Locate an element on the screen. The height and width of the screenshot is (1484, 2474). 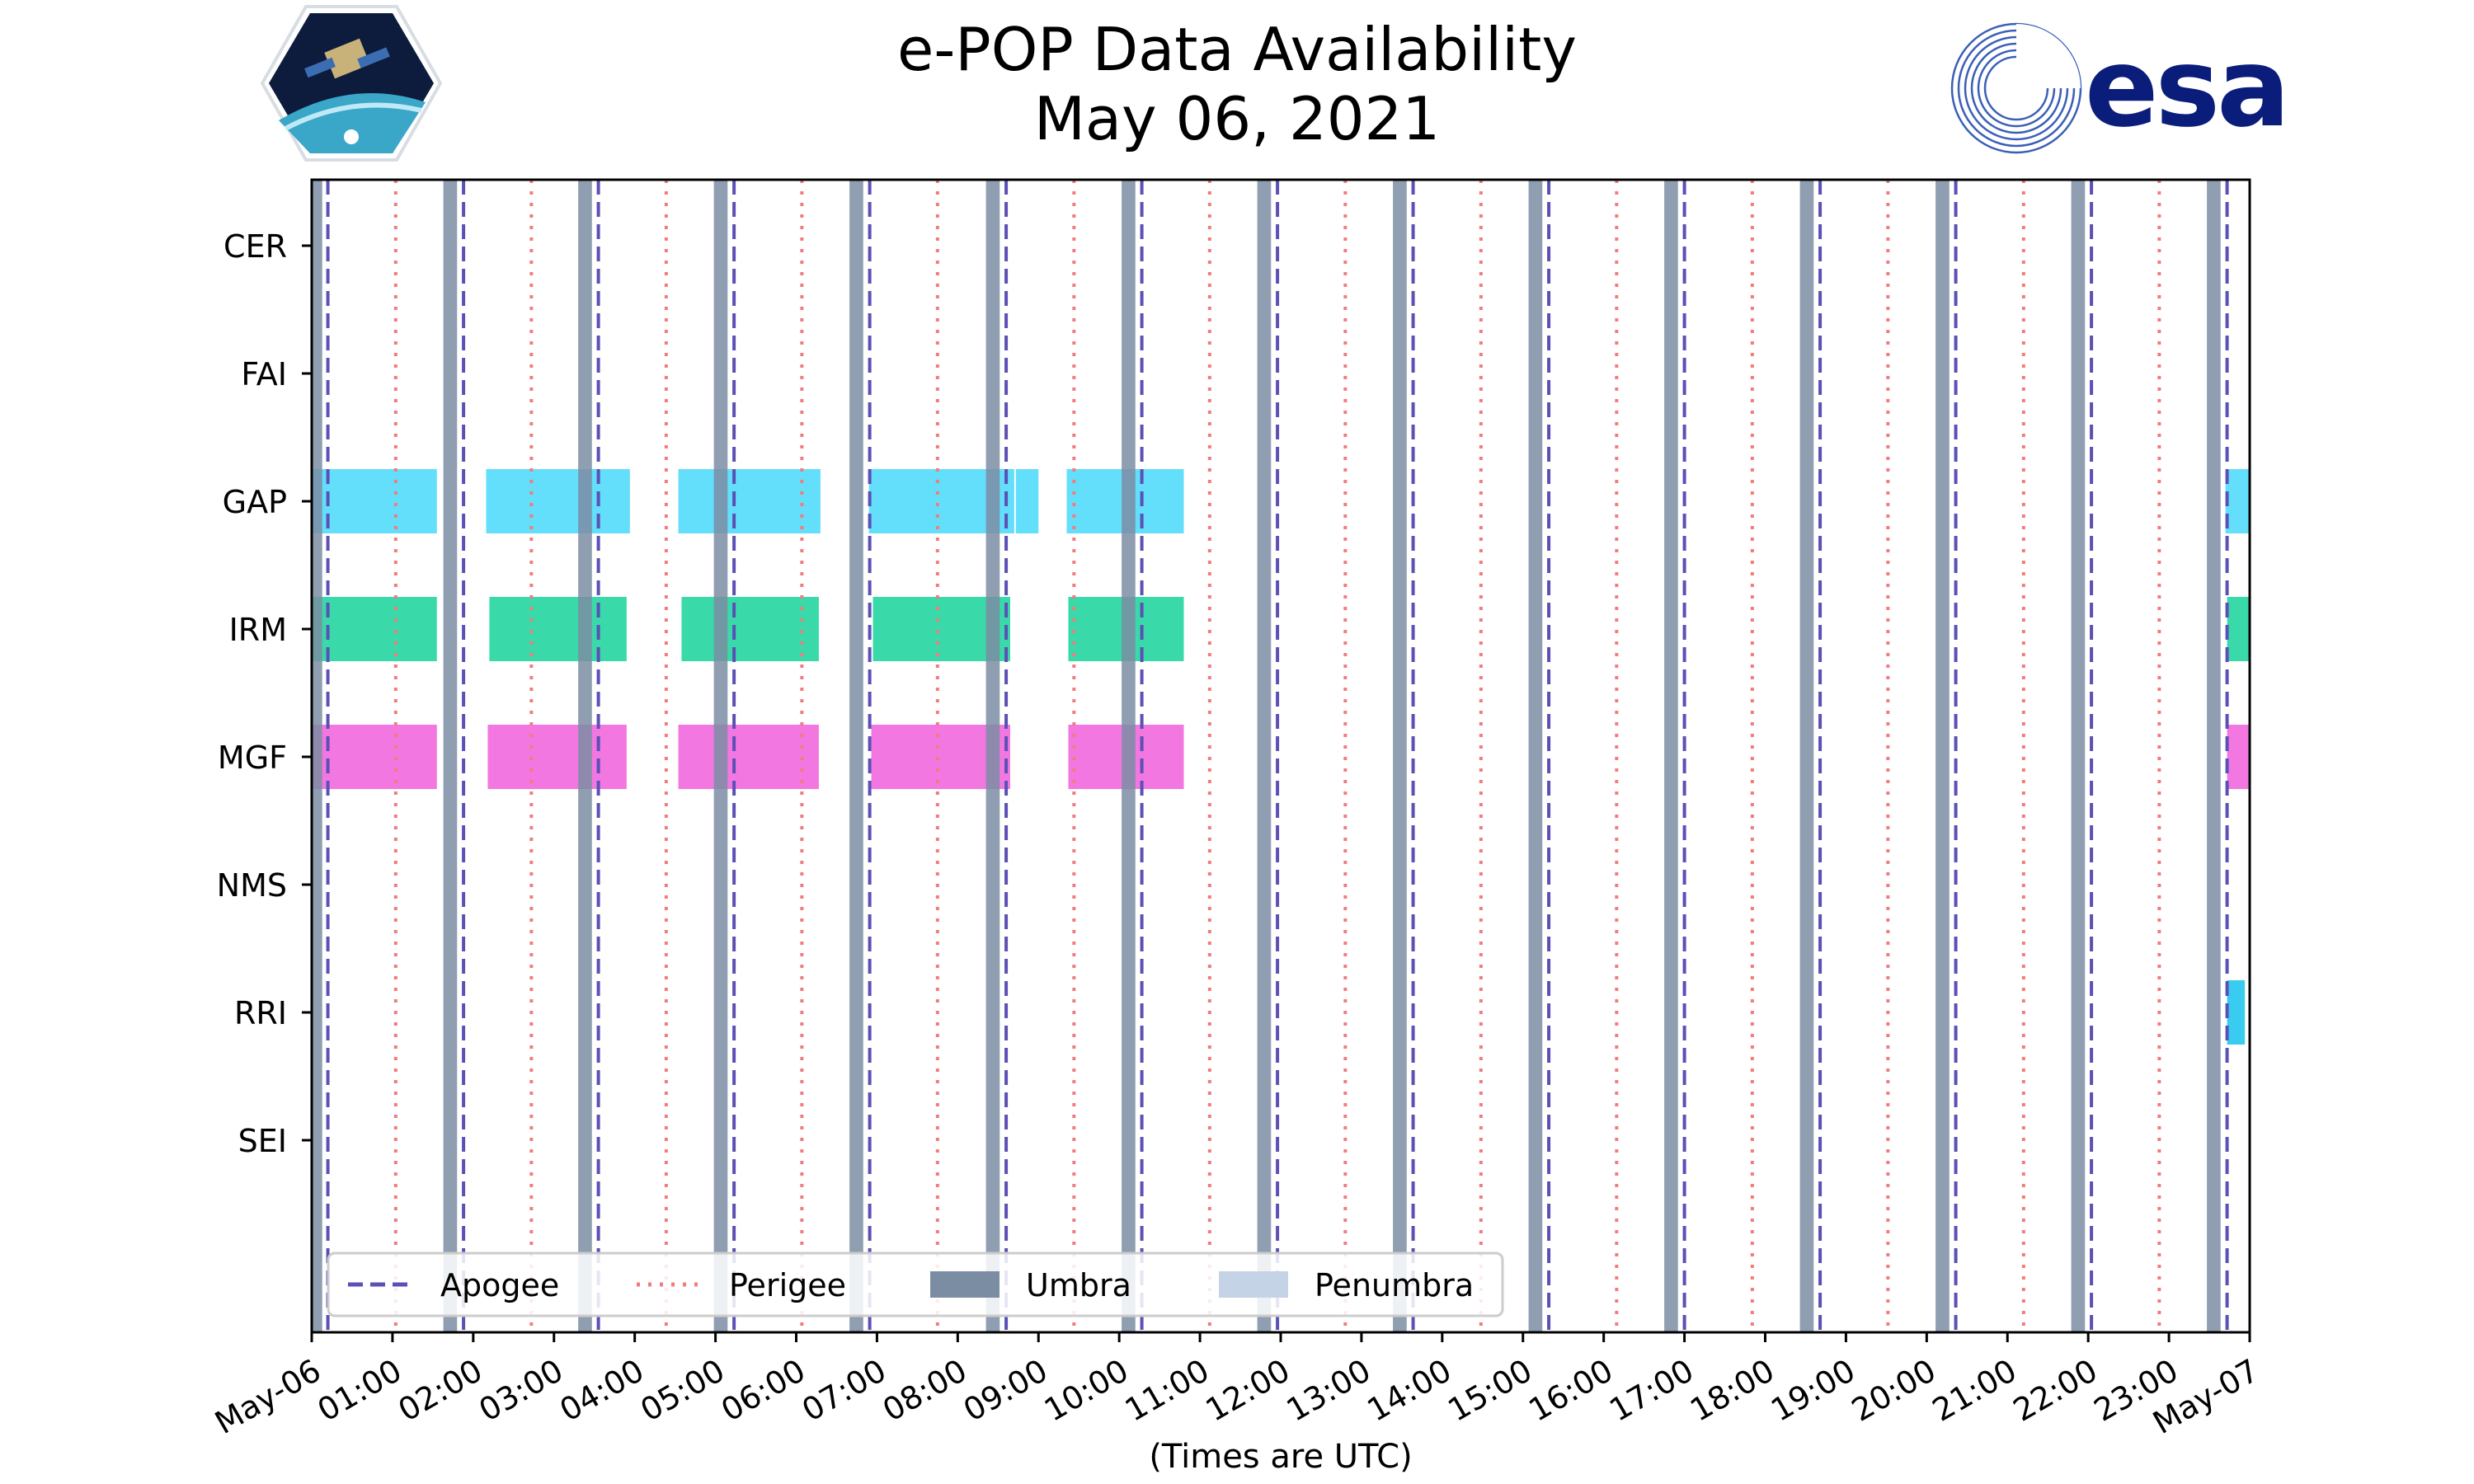
legend-label-apogee: Apogee is located at coordinates (499, 1285).